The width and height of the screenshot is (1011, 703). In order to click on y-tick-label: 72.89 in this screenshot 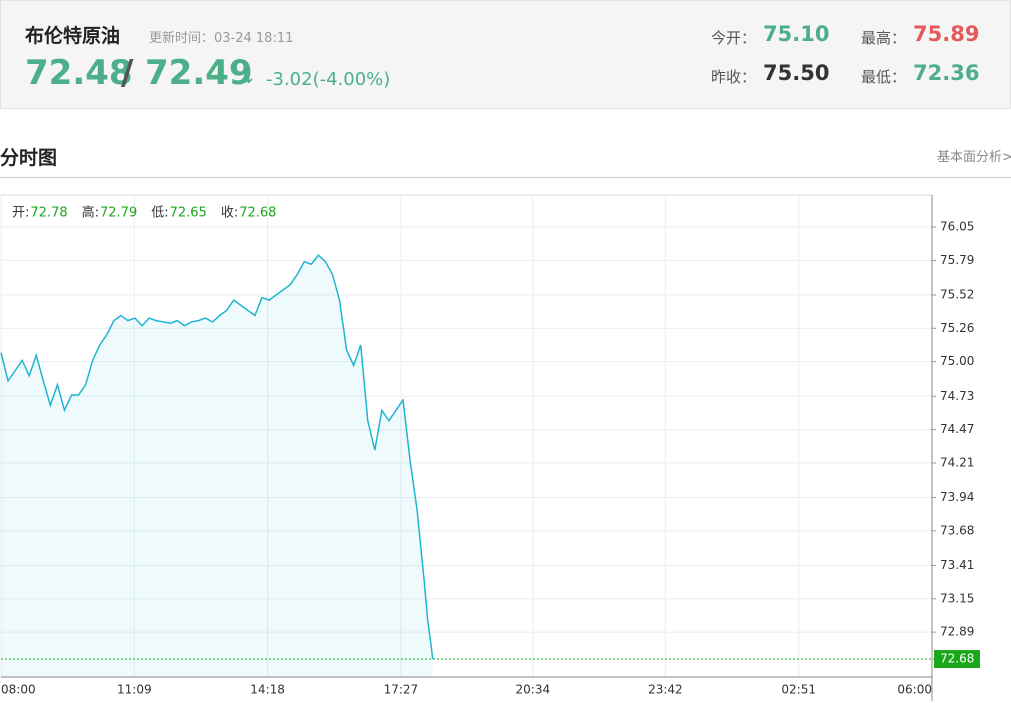, I will do `click(957, 632)`.